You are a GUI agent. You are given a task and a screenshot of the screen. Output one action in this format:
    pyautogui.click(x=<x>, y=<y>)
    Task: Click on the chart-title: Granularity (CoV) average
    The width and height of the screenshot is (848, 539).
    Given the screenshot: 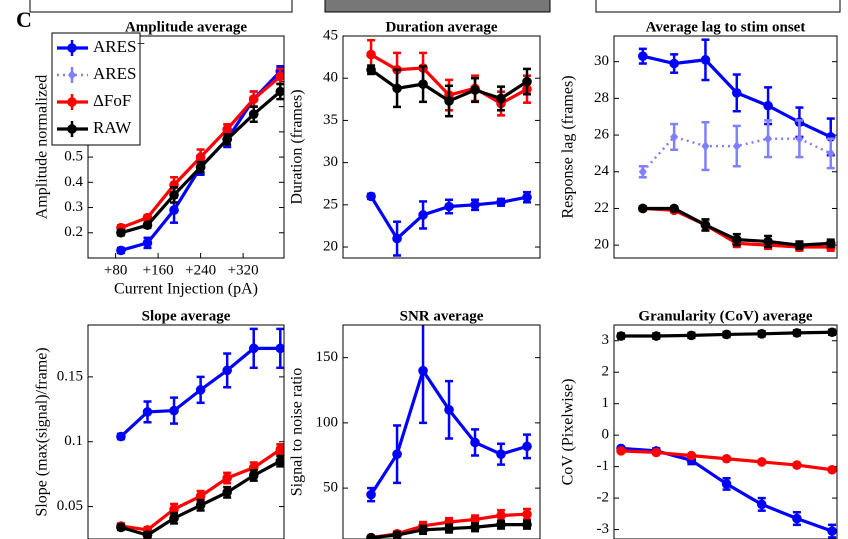 What is the action you would take?
    pyautogui.click(x=725, y=316)
    